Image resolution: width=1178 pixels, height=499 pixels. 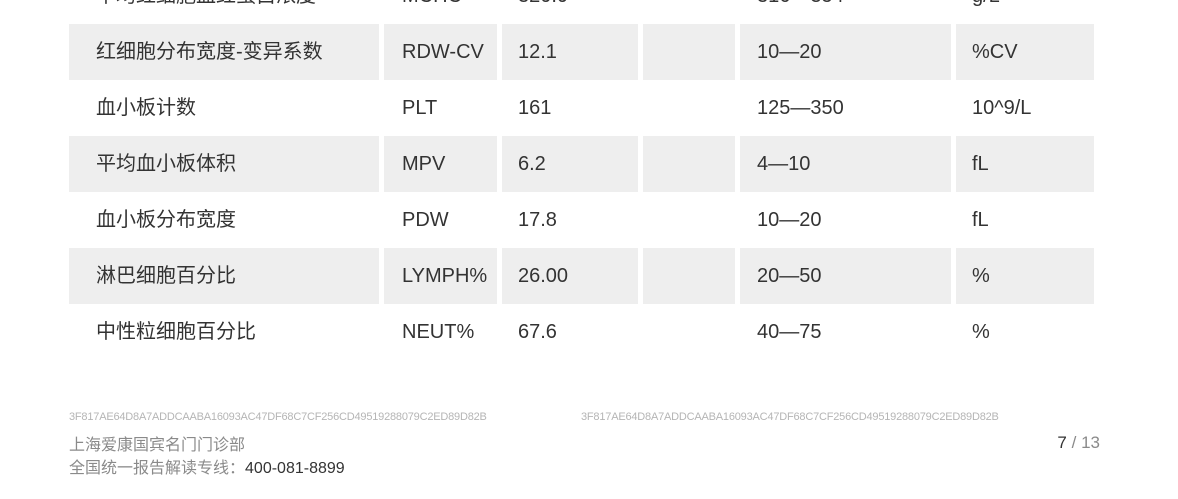 I want to click on cell-code: MCHC, so click(x=440, y=12).